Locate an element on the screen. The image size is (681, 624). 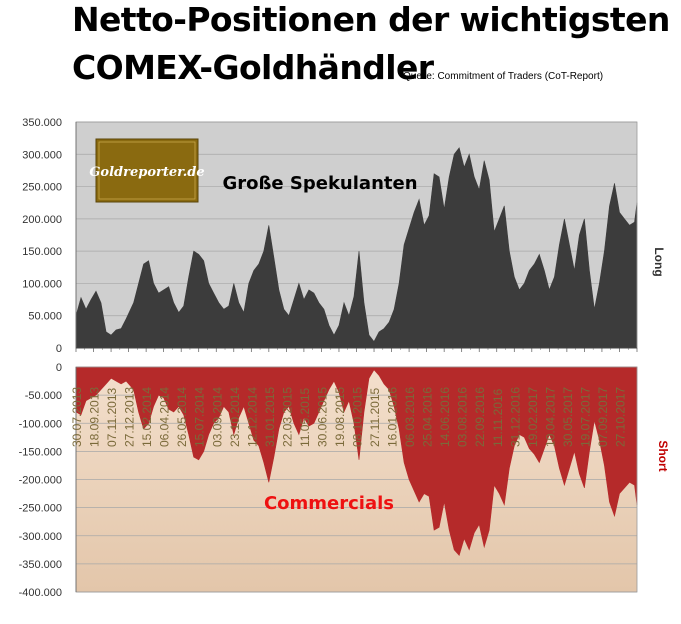
y-tick-label: -300.000 is located at coordinates (40, 537).